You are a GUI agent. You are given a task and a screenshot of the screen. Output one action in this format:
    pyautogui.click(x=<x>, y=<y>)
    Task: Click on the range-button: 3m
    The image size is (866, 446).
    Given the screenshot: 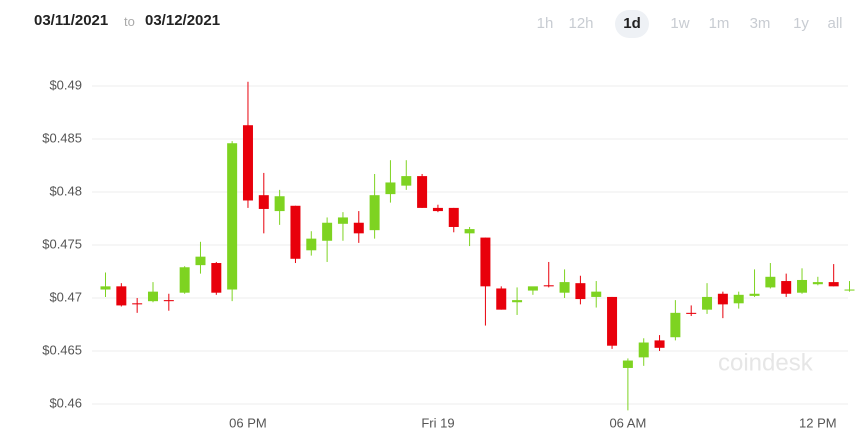 What is the action you would take?
    pyautogui.click(x=760, y=23)
    